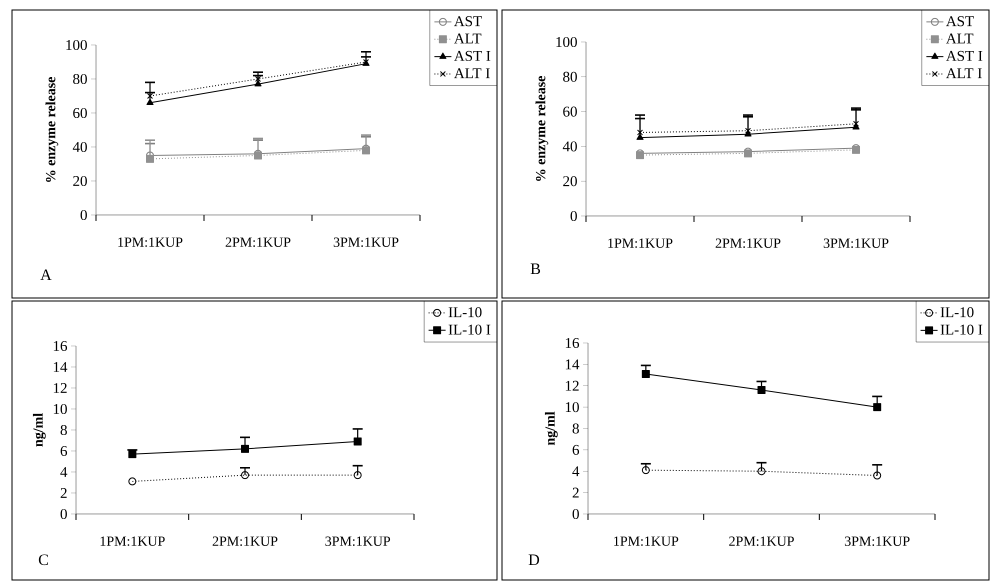 The width and height of the screenshot is (991, 582). What do you see at coordinates (43, 560) in the screenshot?
I see `text: C` at bounding box center [43, 560].